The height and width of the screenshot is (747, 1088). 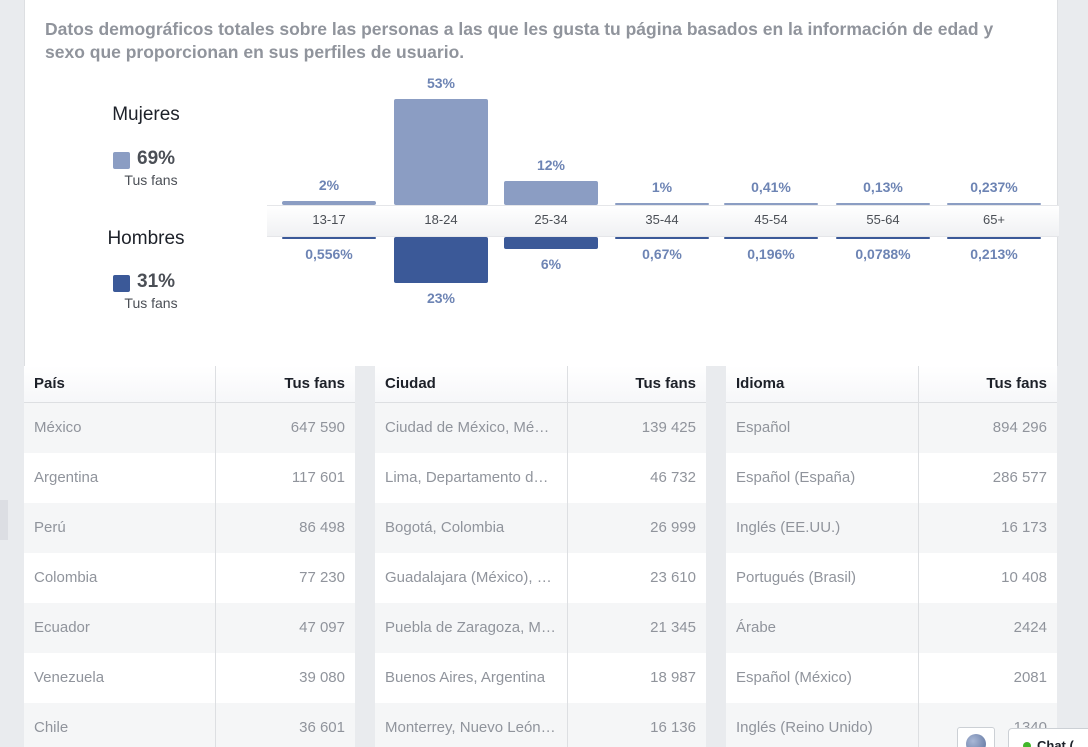 What do you see at coordinates (120, 528) in the screenshot?
I see `row-label: Perú` at bounding box center [120, 528].